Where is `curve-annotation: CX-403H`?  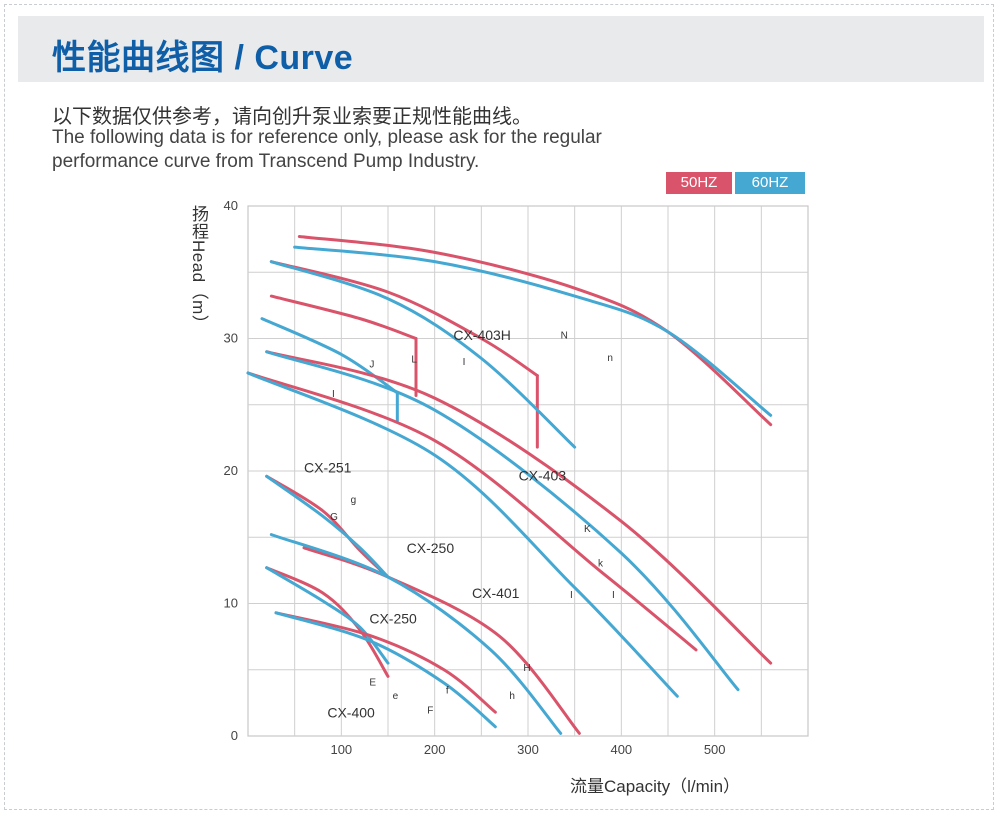 curve-annotation: CX-403H is located at coordinates (482, 335).